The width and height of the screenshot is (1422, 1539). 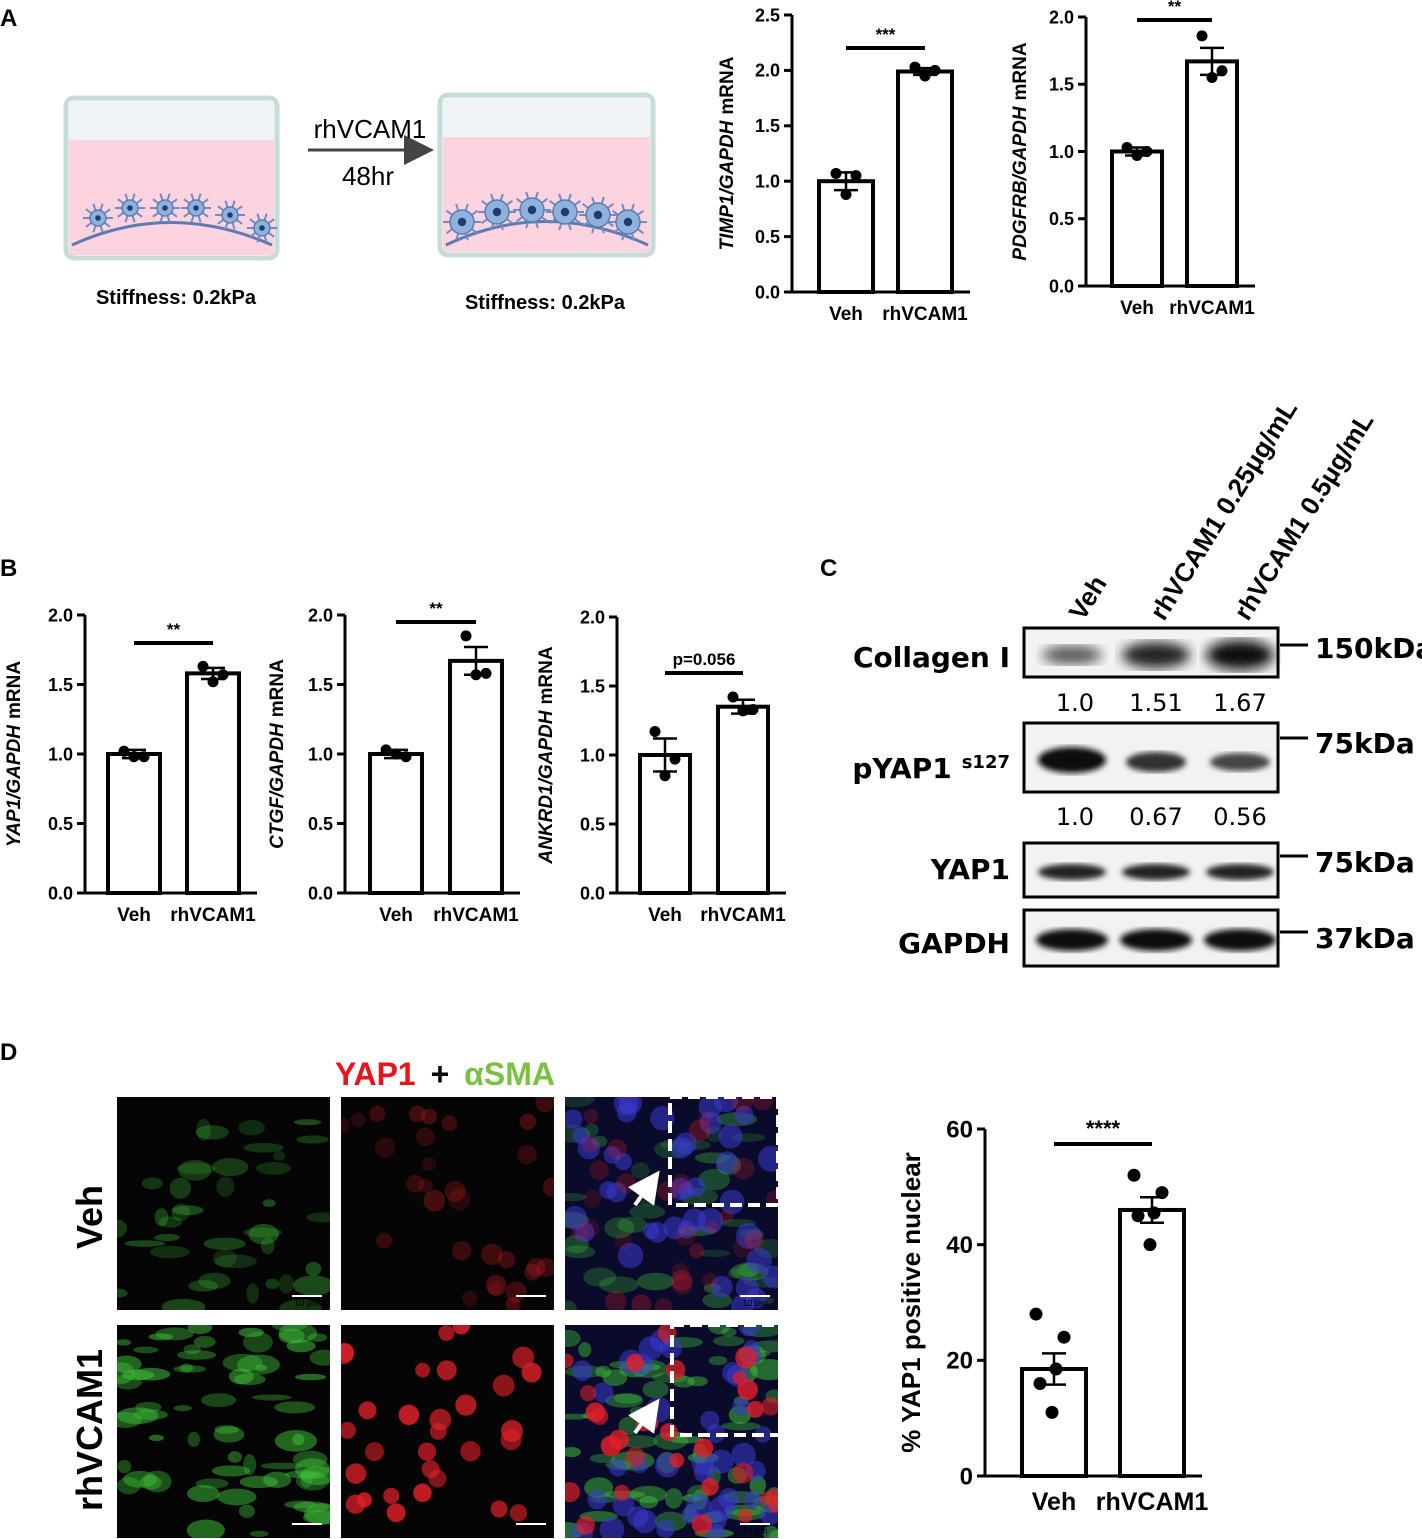 What do you see at coordinates (375, 1074) in the screenshot?
I see `title-part: YAP1` at bounding box center [375, 1074].